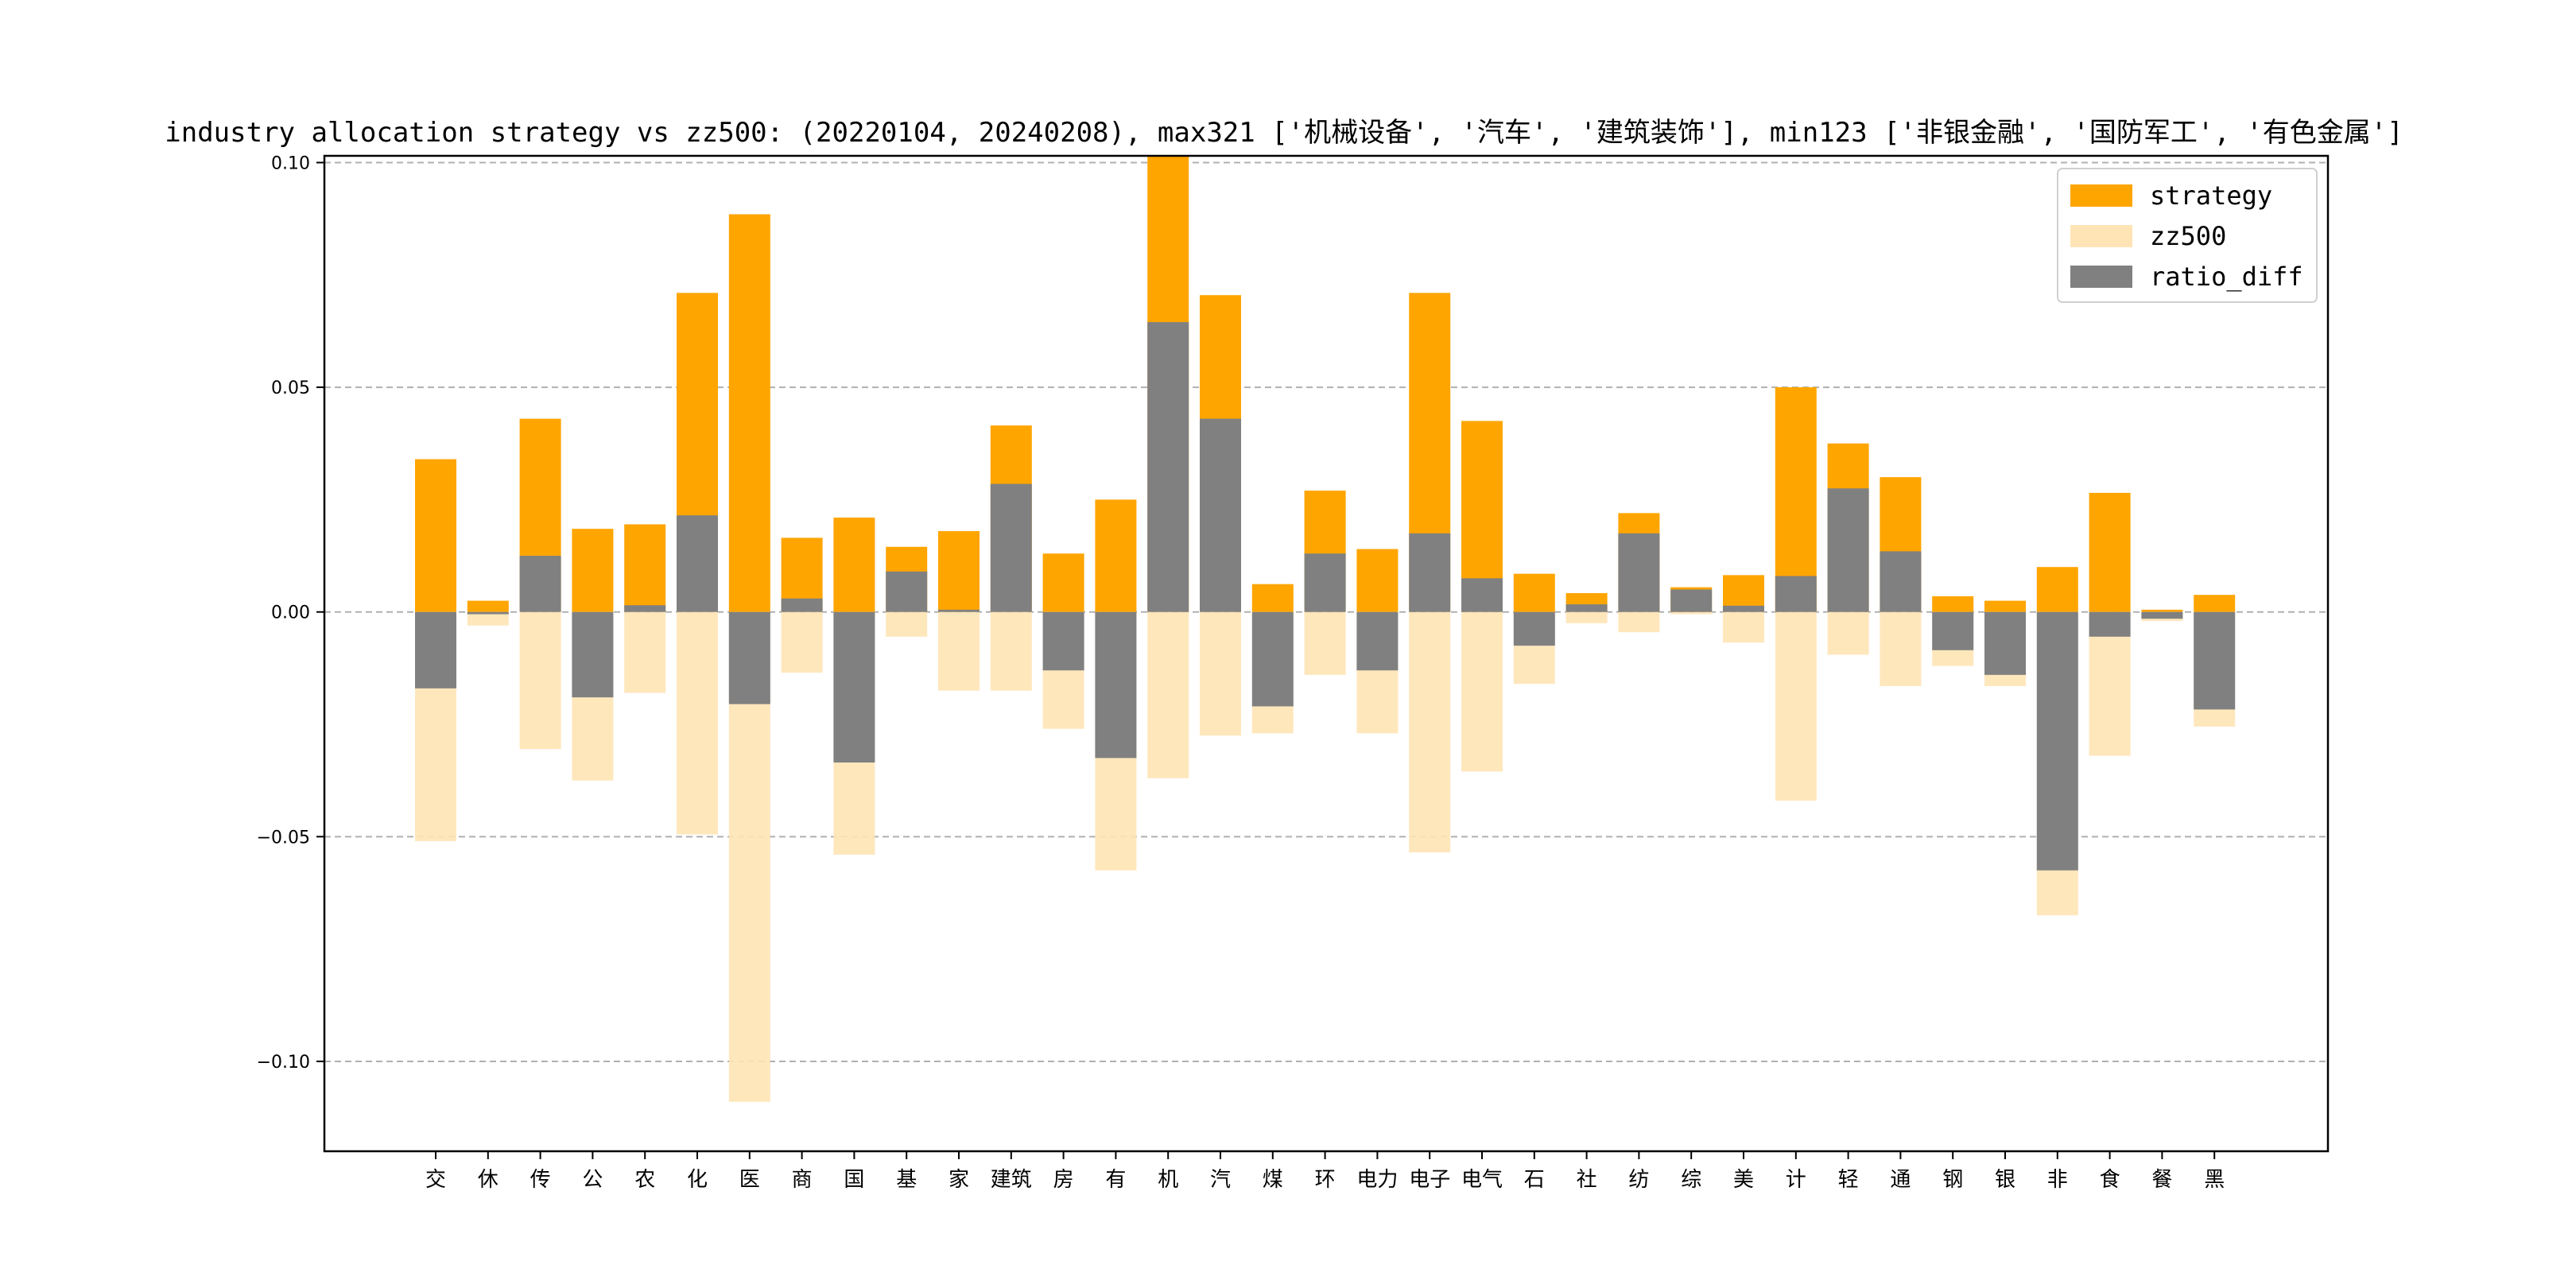 This screenshot has width=2576, height=1288. I want to click on y-tick-label: 0.10, so click(291, 163).